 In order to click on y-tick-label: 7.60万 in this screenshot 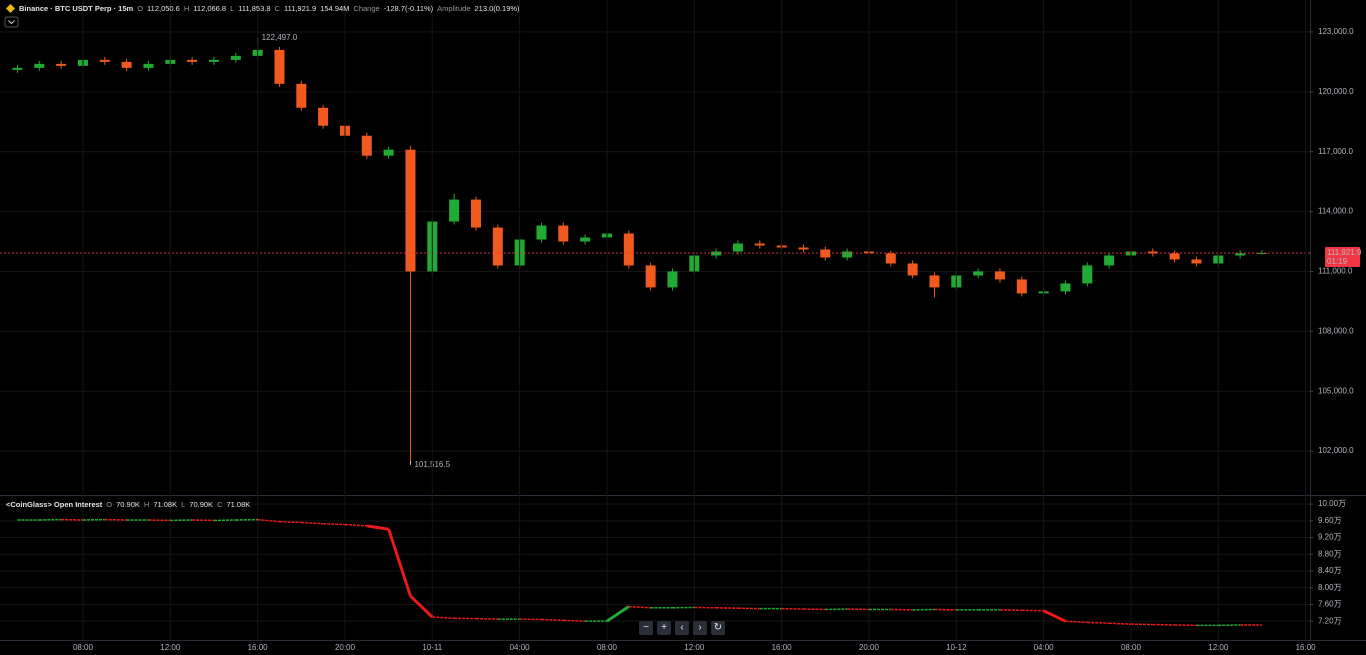, I will do `click(1330, 604)`.